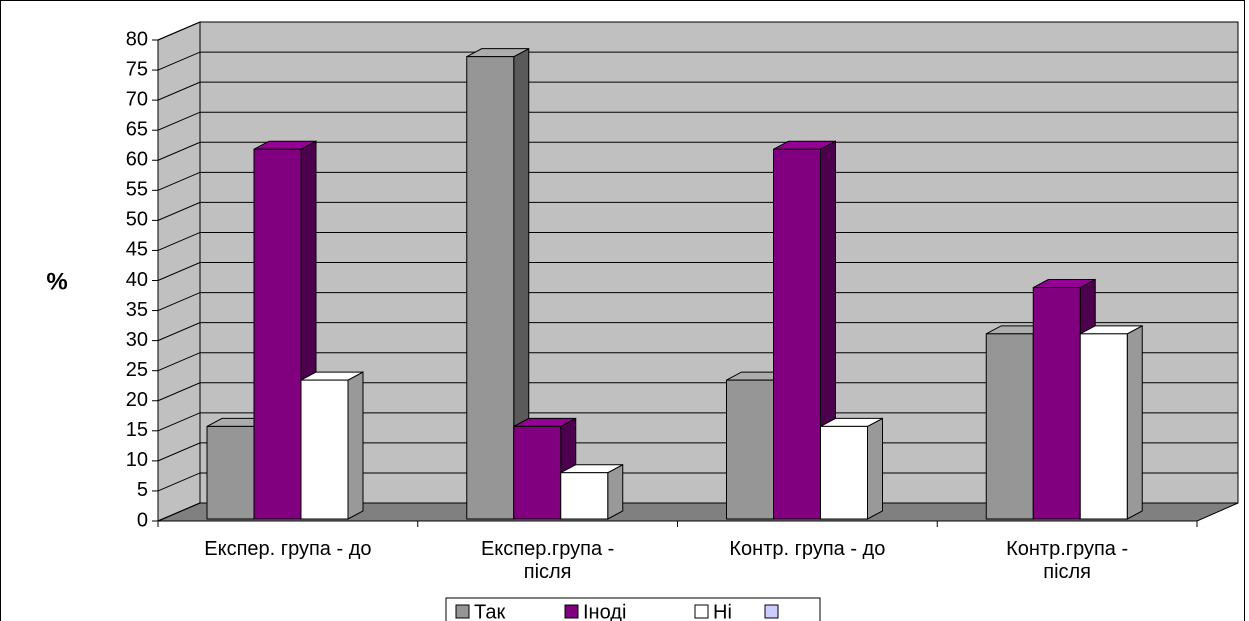 This screenshot has height=621, width=1249. Describe the element at coordinates (137, 430) in the screenshot. I see `y-tick-label: 15` at that location.